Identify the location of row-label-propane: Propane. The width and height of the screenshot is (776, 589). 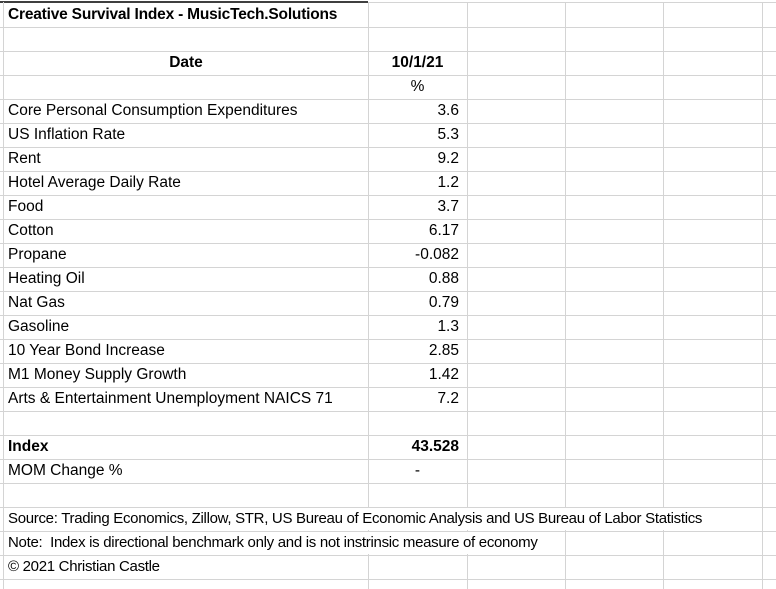
(37, 254).